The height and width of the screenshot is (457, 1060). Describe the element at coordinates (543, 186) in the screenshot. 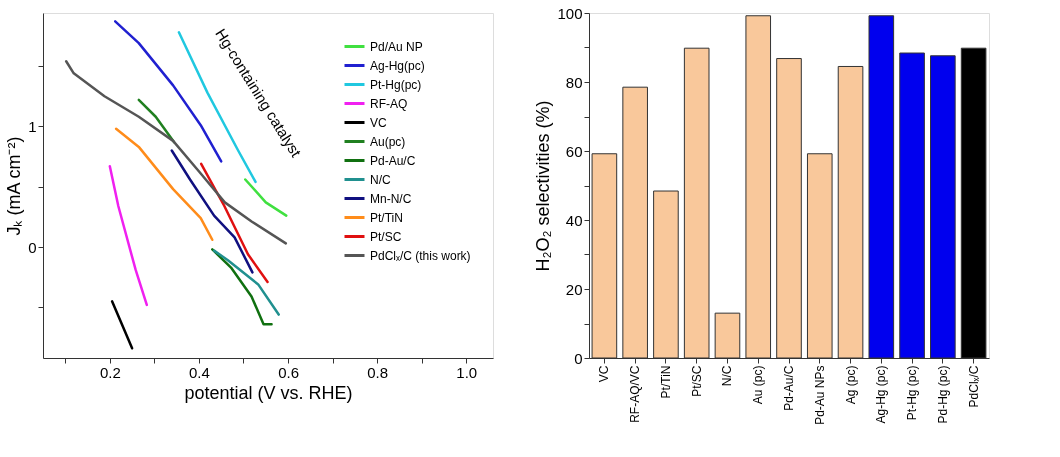

I see `y-axis-title: H₂O₂ selectivities (%)` at that location.